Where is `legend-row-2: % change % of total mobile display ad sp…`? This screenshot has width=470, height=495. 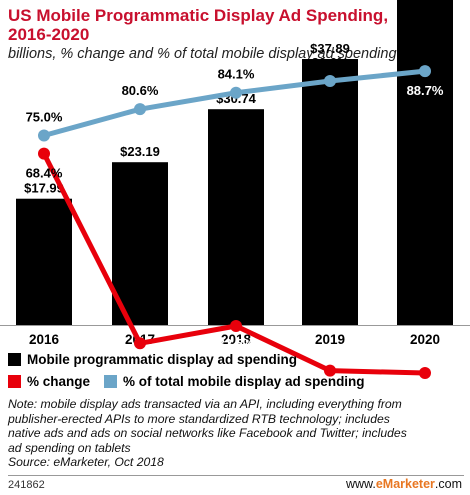 legend-row-2: % change % of total mobile display ad sp… is located at coordinates (193, 381).